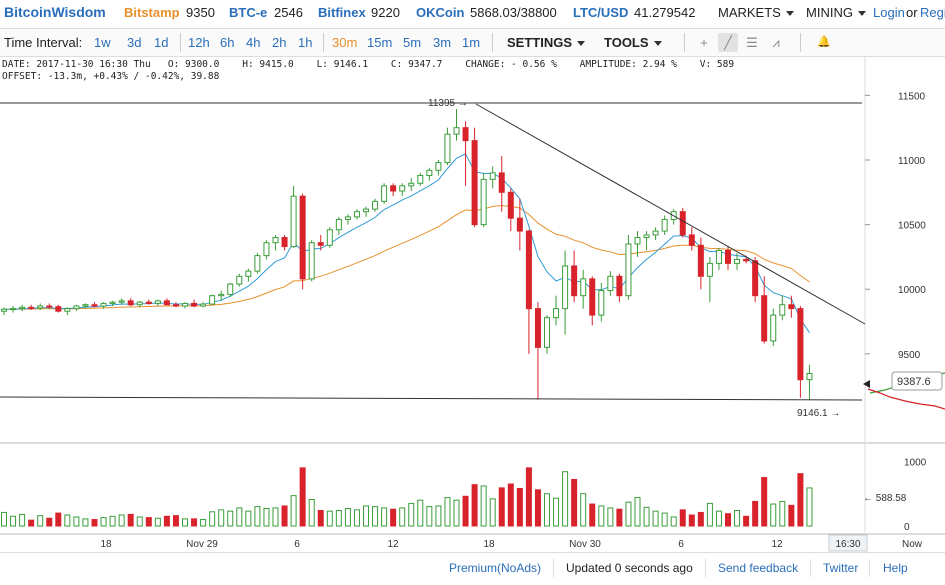 This screenshot has height=585, width=945. Describe the element at coordinates (756, 12) in the screenshot. I see `markets-menu: MARKETS` at that location.